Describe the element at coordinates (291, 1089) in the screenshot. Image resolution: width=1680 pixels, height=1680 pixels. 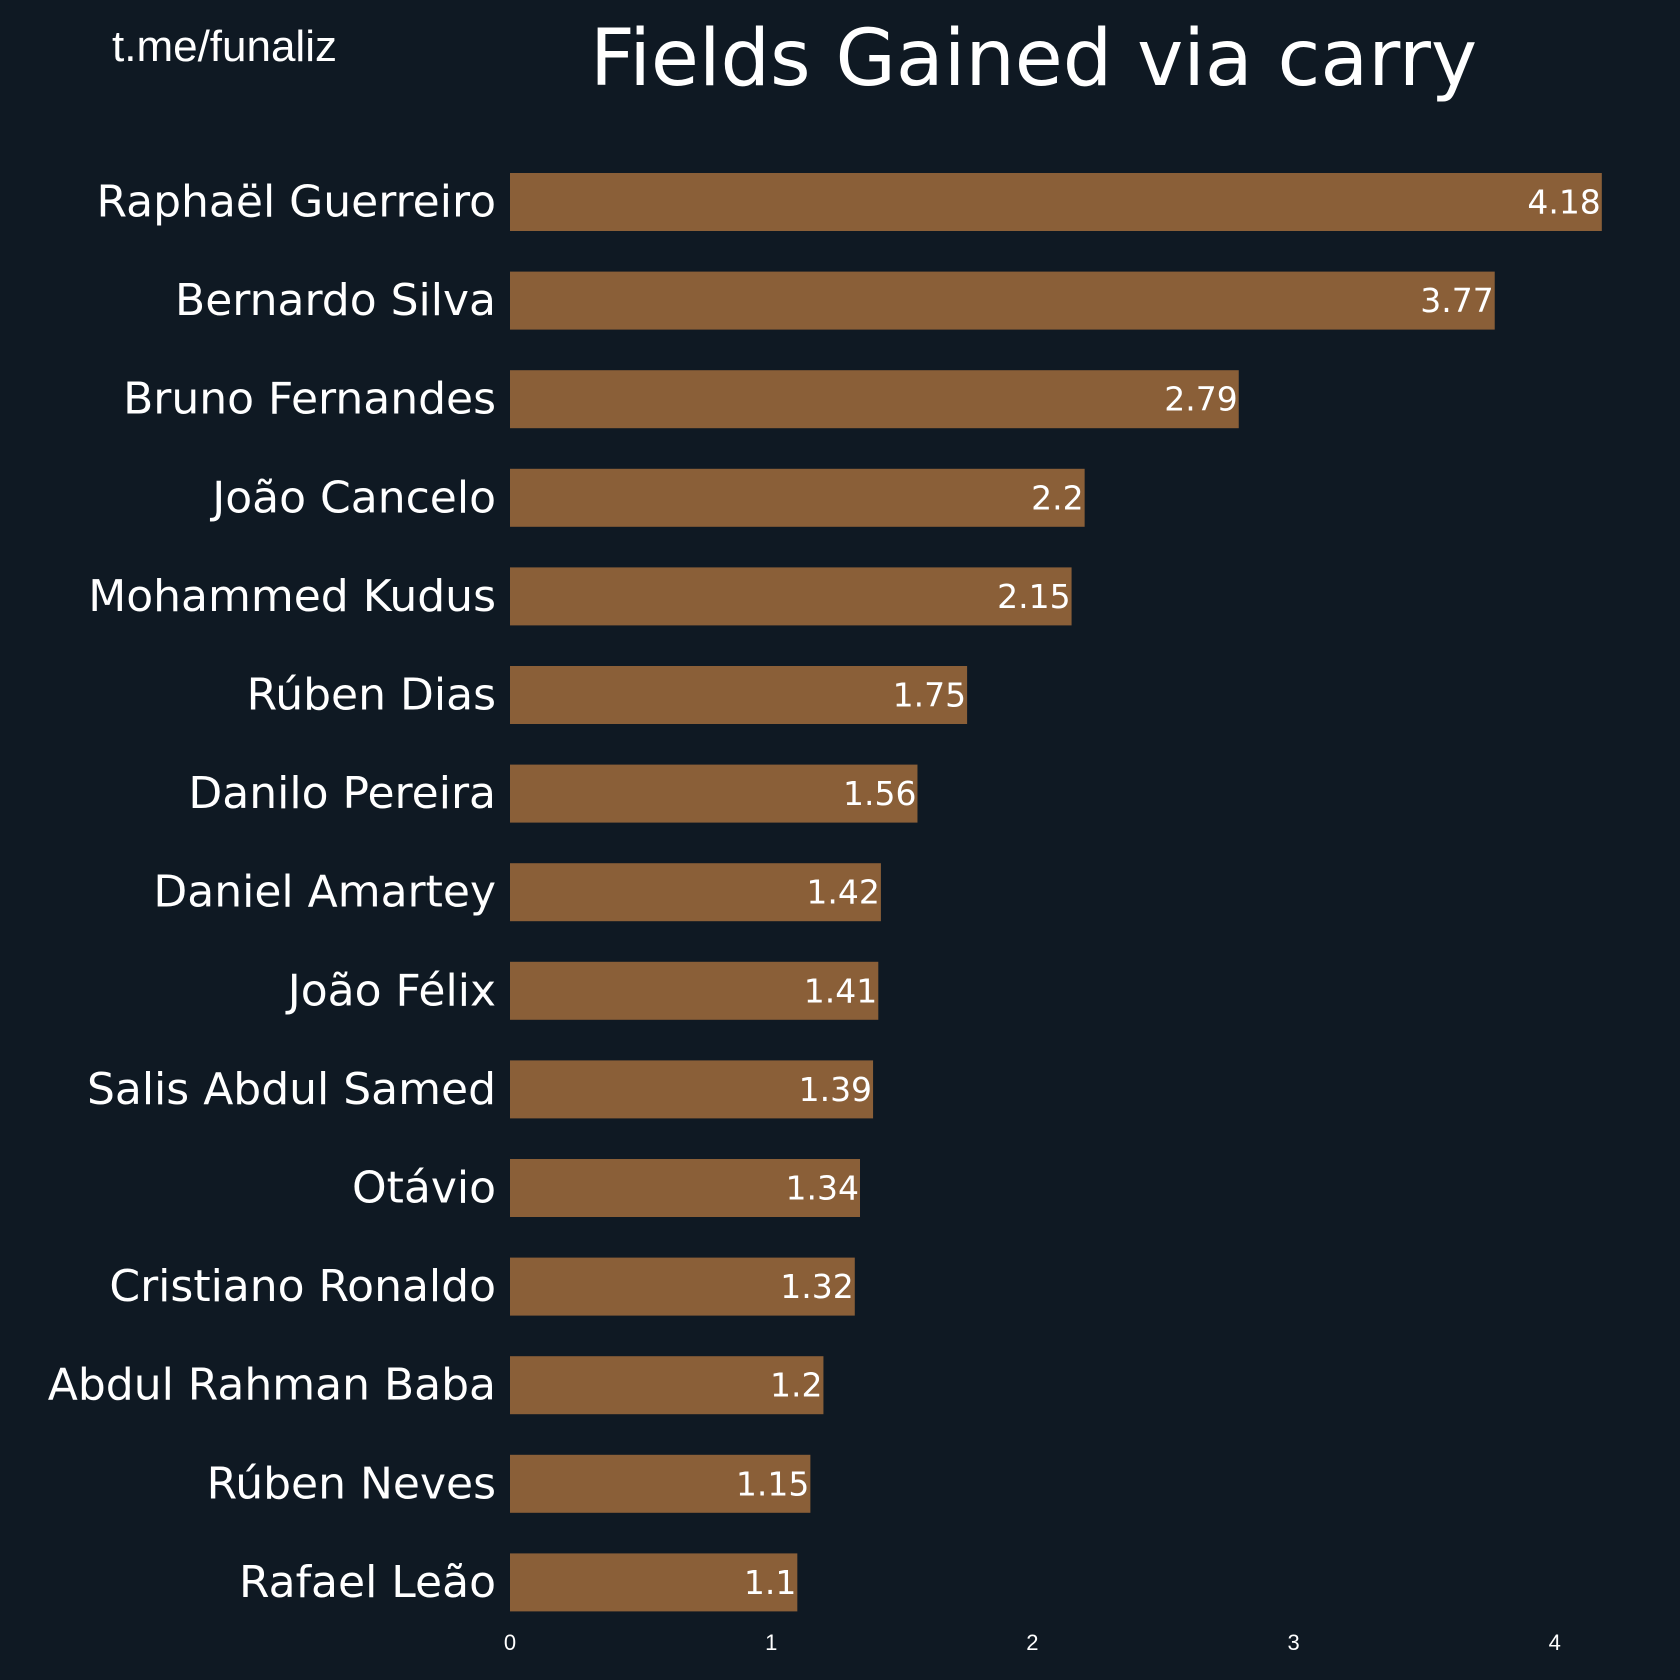
I see `category-label: Salis Abdul Samed` at that location.